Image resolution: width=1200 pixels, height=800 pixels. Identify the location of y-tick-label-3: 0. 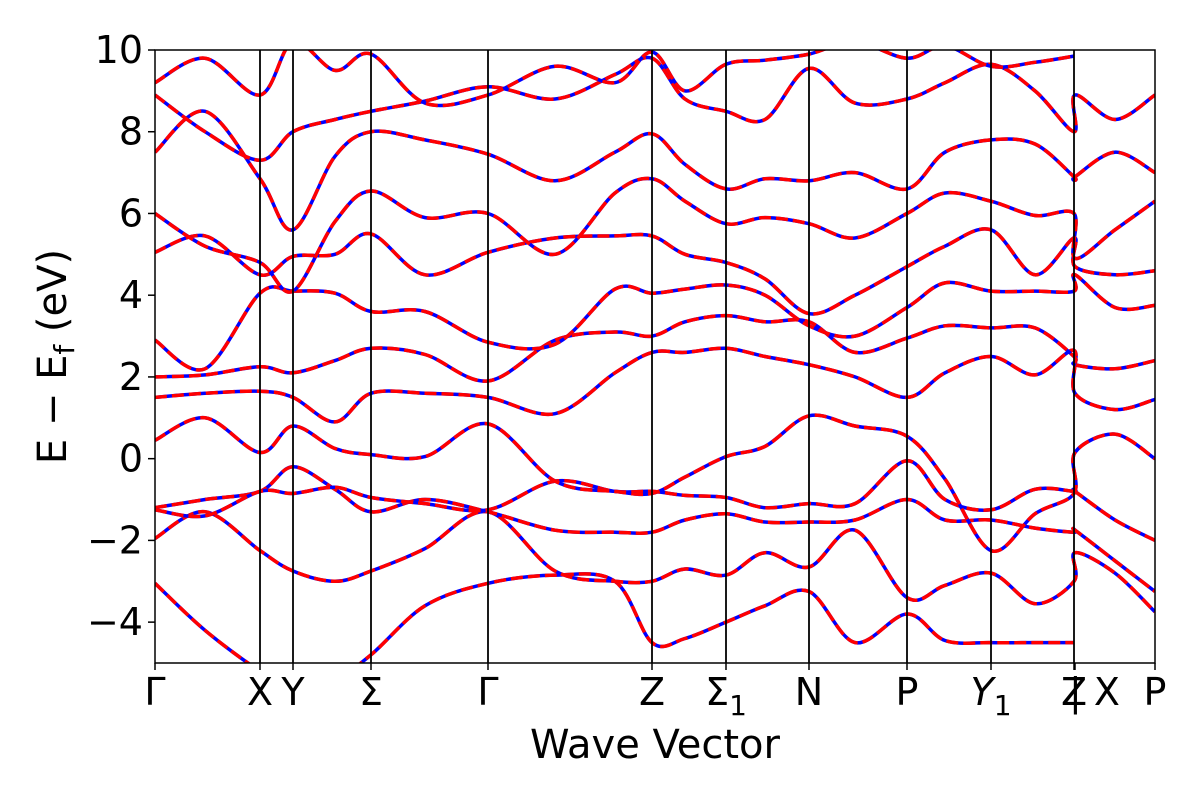
(131, 459).